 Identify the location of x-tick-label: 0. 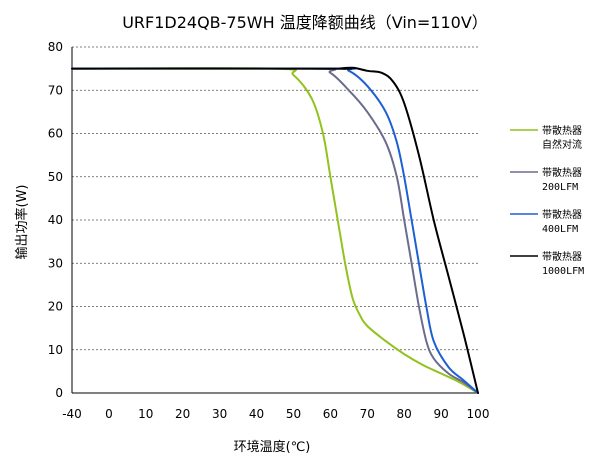
(109, 414).